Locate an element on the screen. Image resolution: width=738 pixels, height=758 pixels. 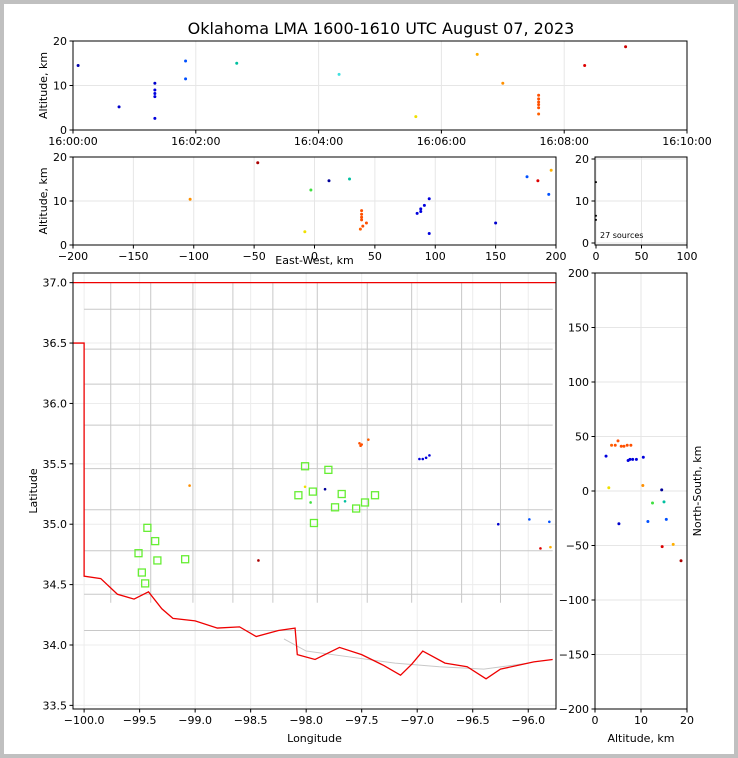
ns-frame is located at coordinates (641, 491).